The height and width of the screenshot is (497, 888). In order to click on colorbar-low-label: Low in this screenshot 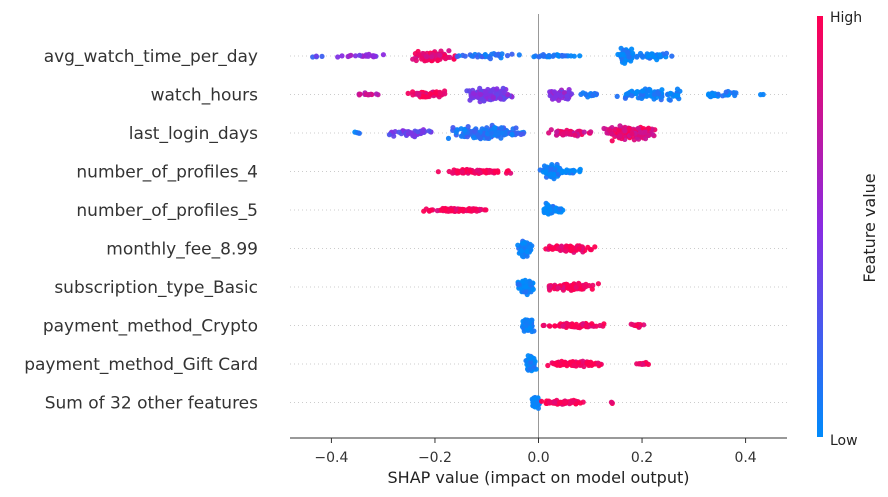, I will do `click(844, 441)`.